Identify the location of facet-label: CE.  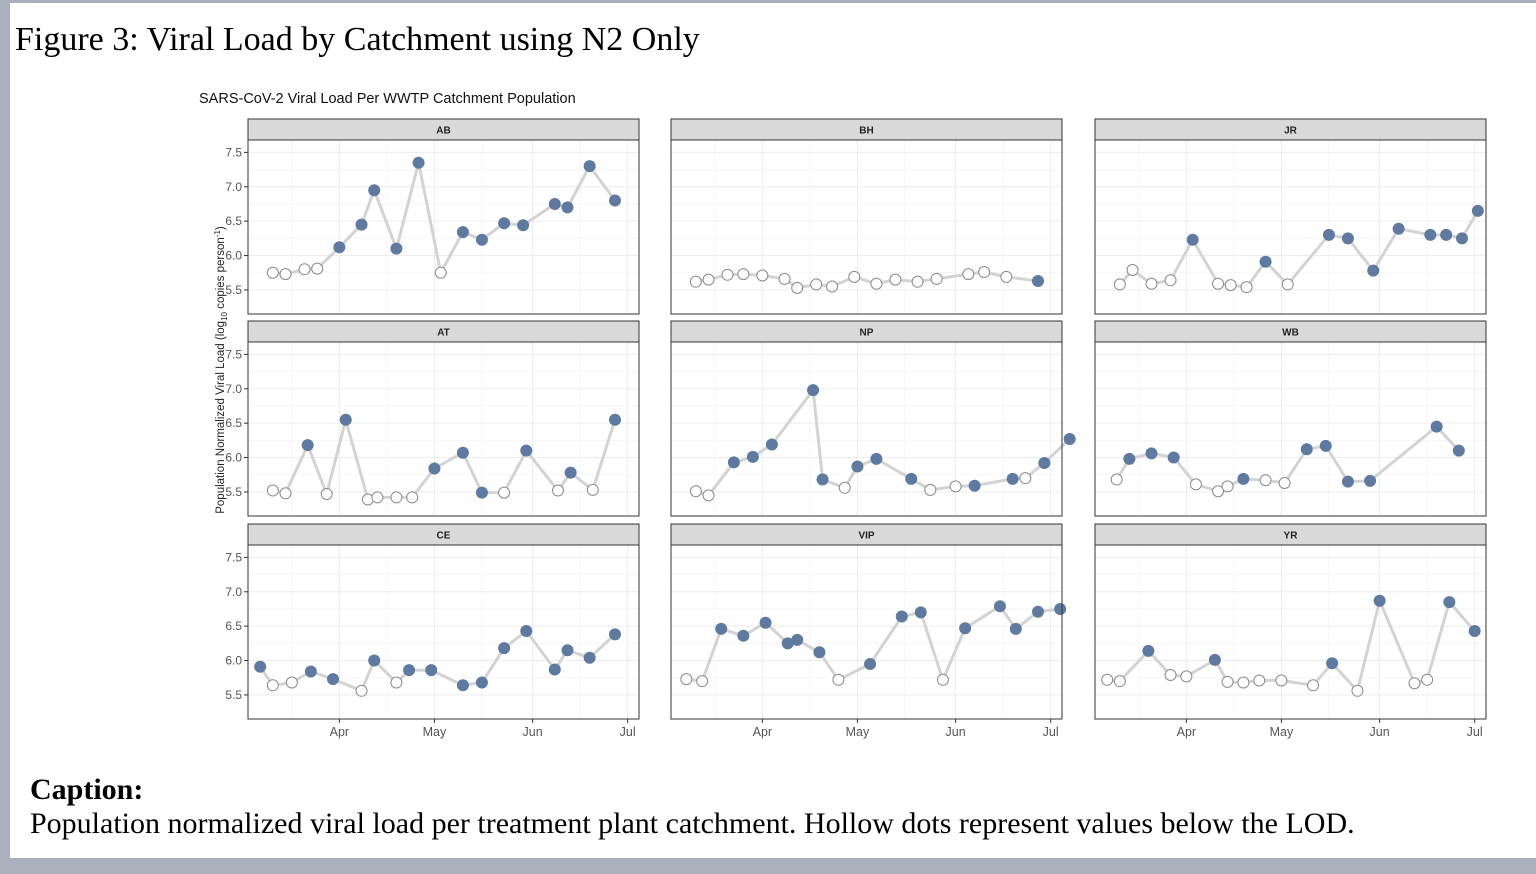
(444, 536).